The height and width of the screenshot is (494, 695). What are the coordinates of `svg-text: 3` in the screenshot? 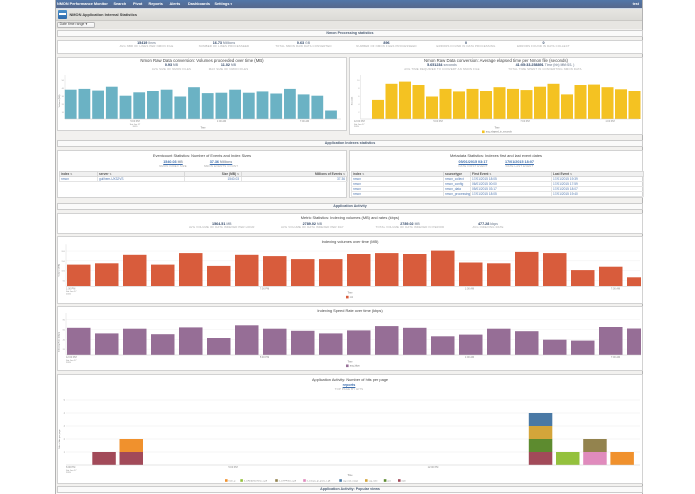 It's located at (65, 426).